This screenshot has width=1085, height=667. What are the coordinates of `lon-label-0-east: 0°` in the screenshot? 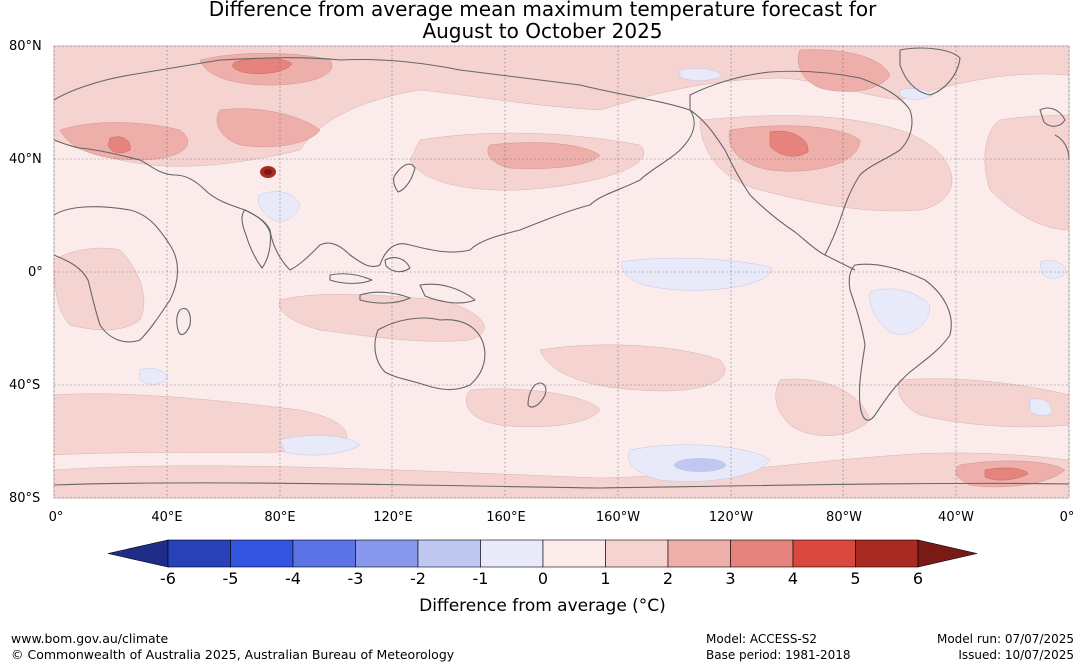 It's located at (1067, 517).